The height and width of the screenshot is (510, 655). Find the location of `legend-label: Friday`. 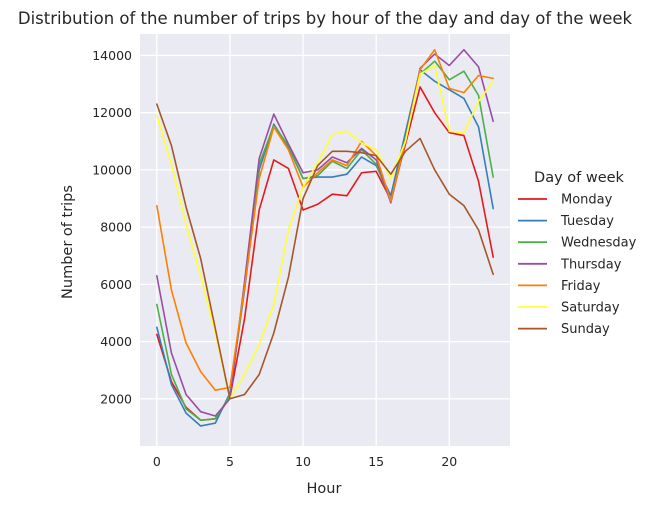

legend-label: Friday is located at coordinates (581, 286).